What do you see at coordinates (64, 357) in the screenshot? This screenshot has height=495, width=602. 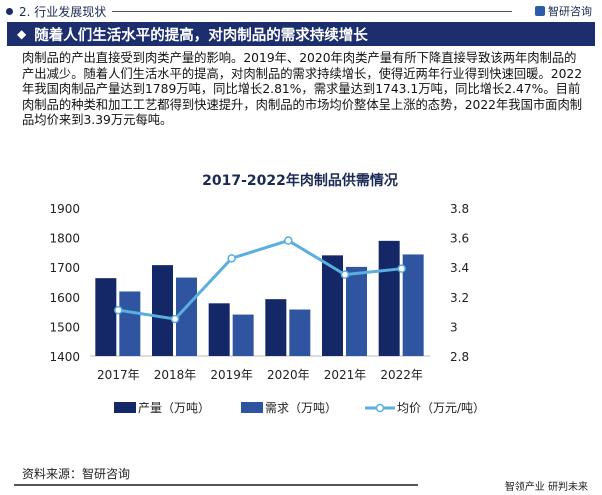 I see `y-left-tick-label: 1400` at bounding box center [64, 357].